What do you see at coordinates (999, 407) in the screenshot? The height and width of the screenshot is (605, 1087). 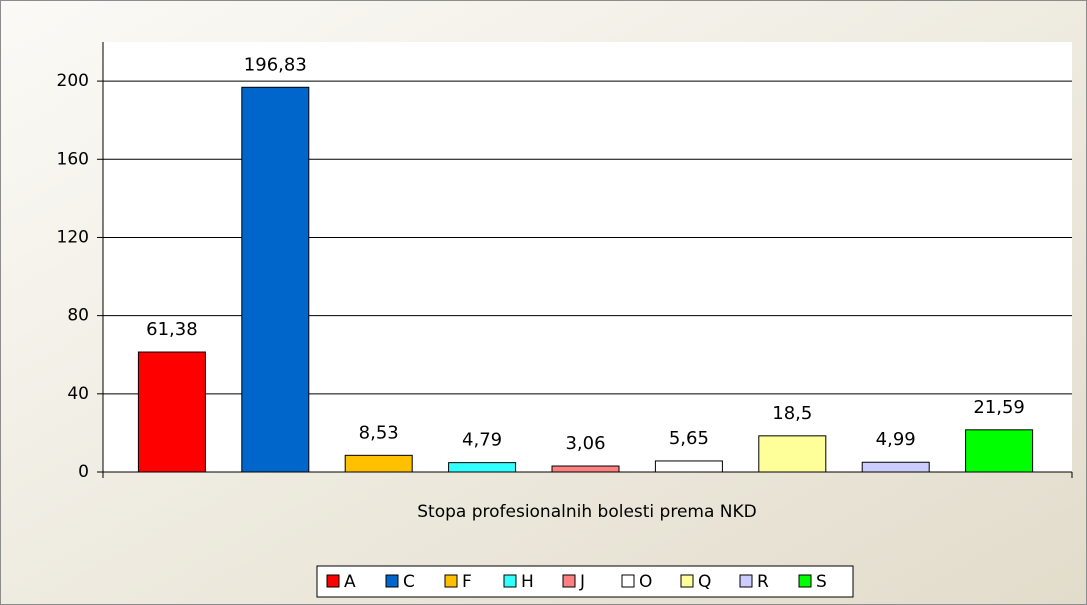 I see `data-label: 21,59` at bounding box center [999, 407].